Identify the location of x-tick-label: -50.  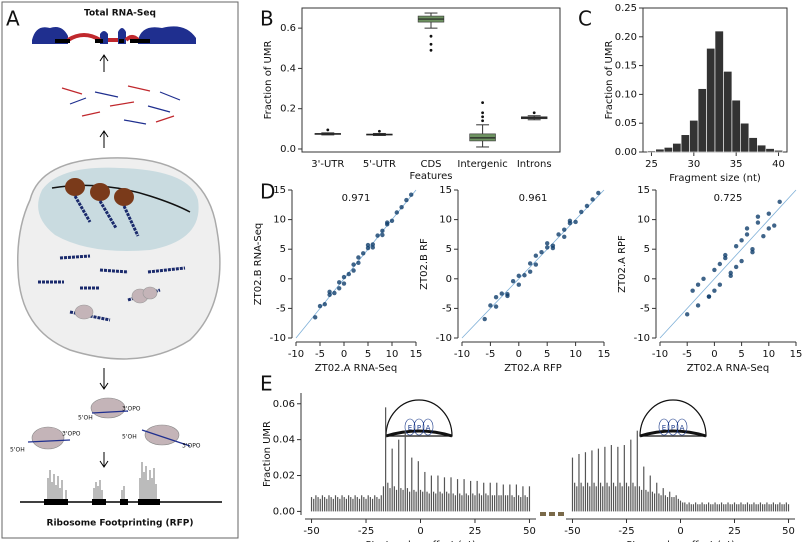
(572, 531).